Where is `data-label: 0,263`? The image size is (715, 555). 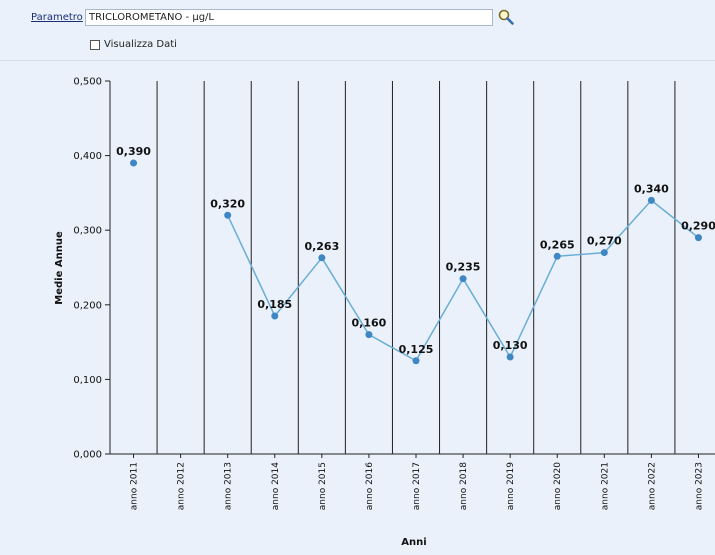
data-label: 0,263 is located at coordinates (321, 246).